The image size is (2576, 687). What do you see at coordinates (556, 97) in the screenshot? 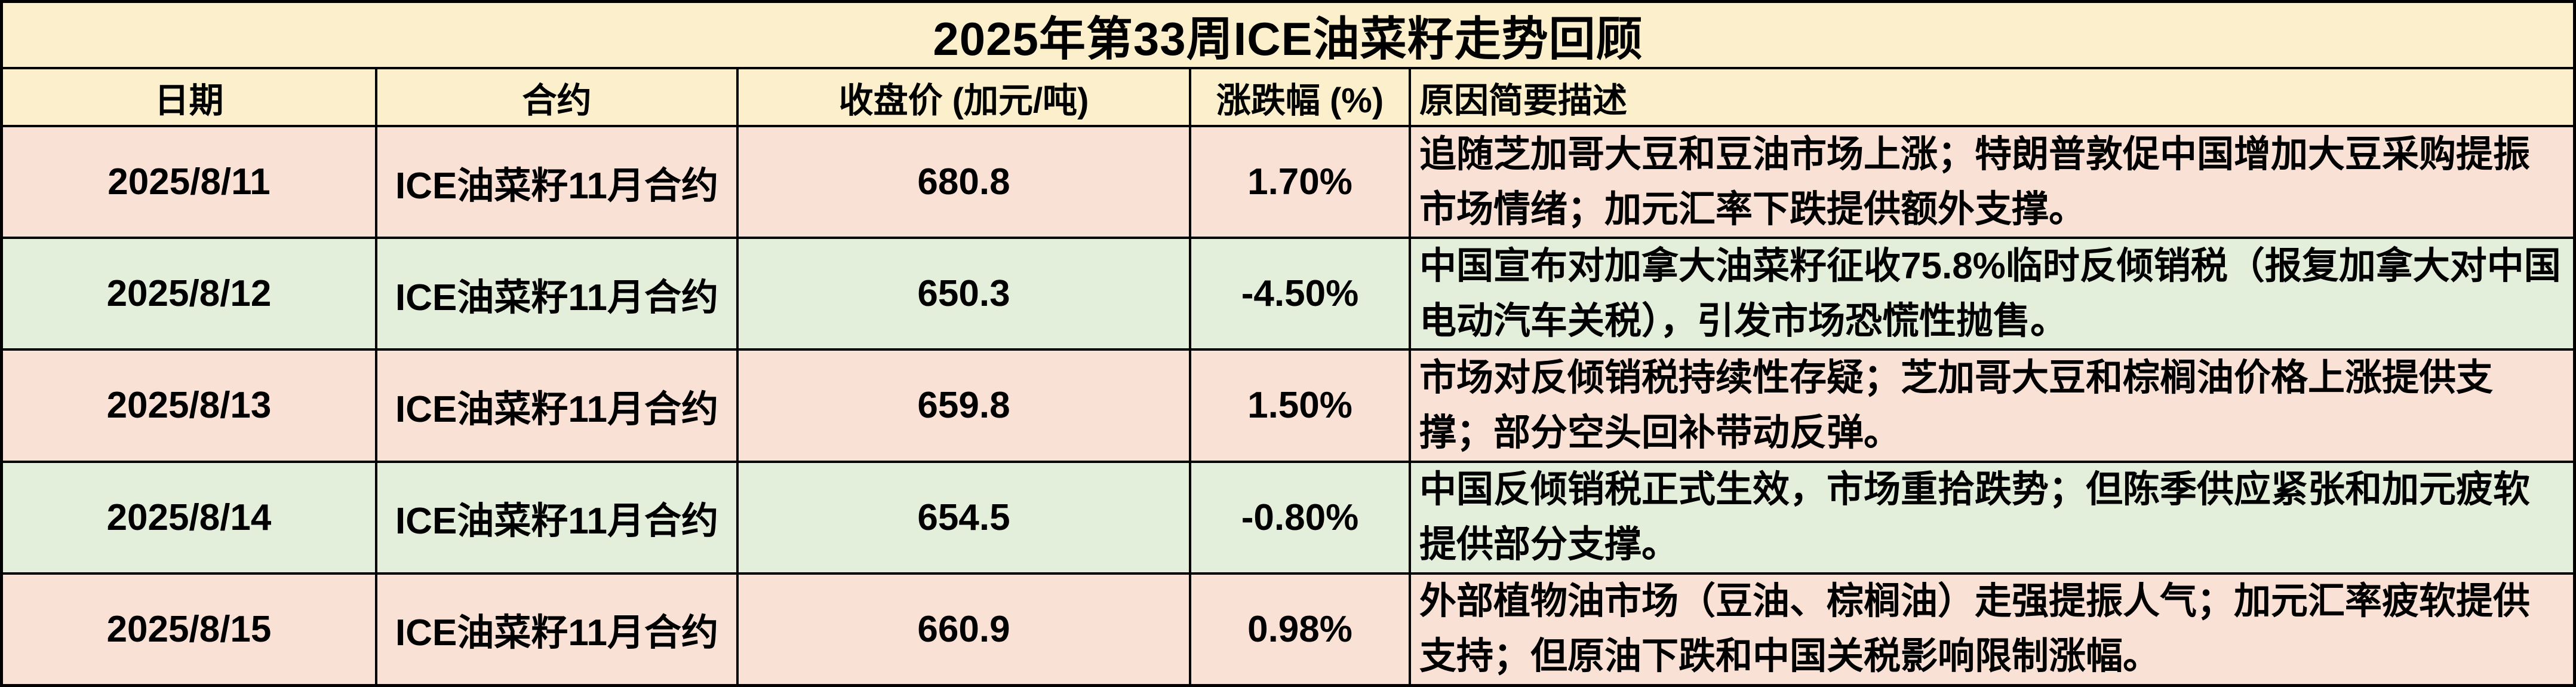
I see `column-header-contract: 合约` at bounding box center [556, 97].